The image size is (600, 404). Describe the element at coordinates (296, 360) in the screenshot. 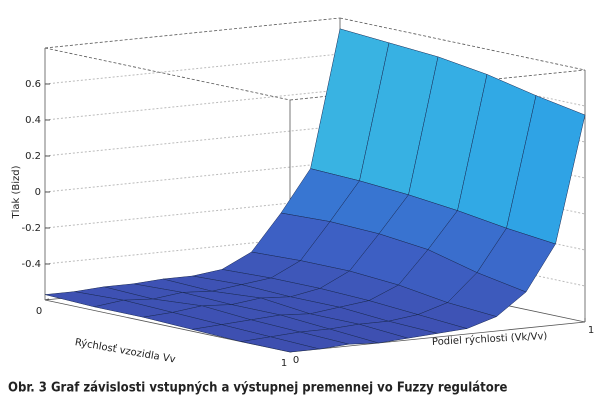

I see `x-tick-label: 0` at that location.